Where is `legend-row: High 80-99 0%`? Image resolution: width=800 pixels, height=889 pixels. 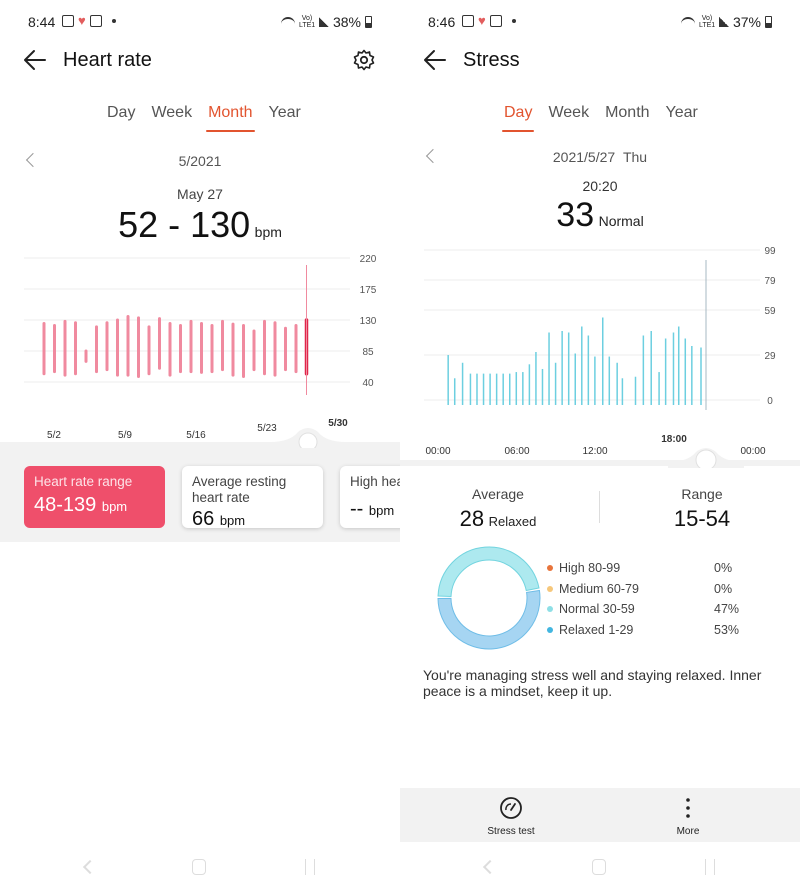 legend-row: High 80-99 0% is located at coordinates (647, 571).